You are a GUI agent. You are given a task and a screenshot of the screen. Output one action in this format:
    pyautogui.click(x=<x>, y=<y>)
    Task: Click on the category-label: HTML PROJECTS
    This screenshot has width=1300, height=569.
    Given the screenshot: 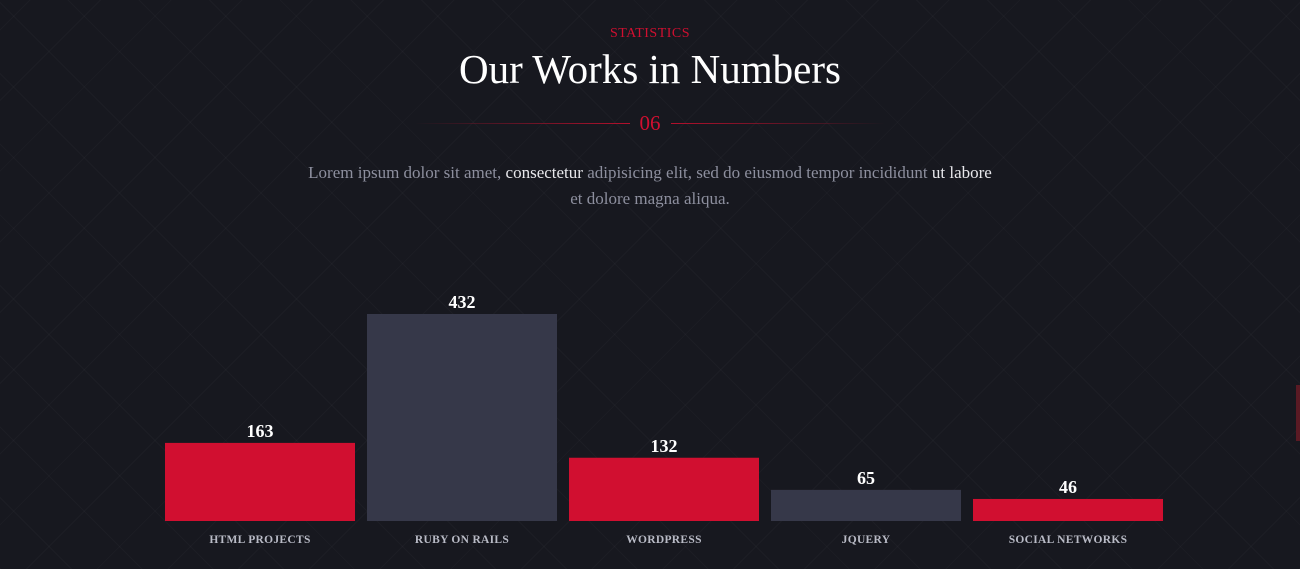 What is the action you would take?
    pyautogui.click(x=259, y=540)
    